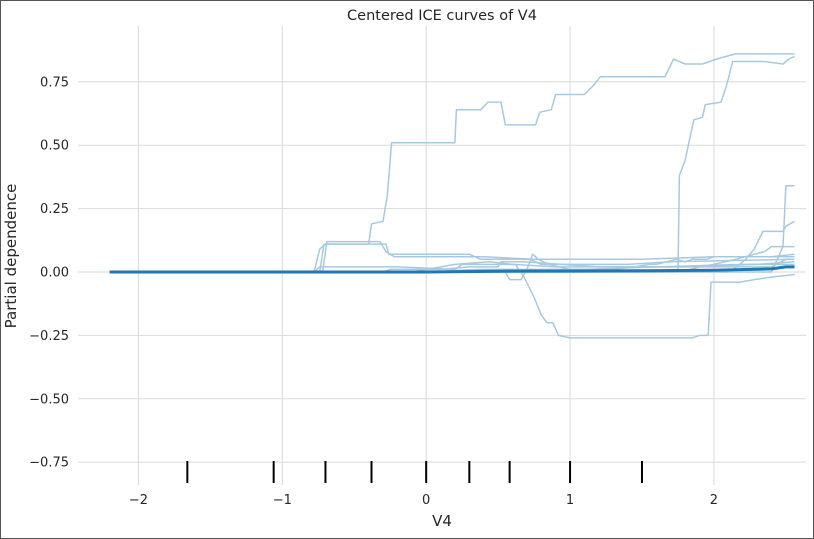 This screenshot has width=814, height=539. Describe the element at coordinates (54, 209) in the screenshot. I see `y-tick-label: 0.25` at that location.